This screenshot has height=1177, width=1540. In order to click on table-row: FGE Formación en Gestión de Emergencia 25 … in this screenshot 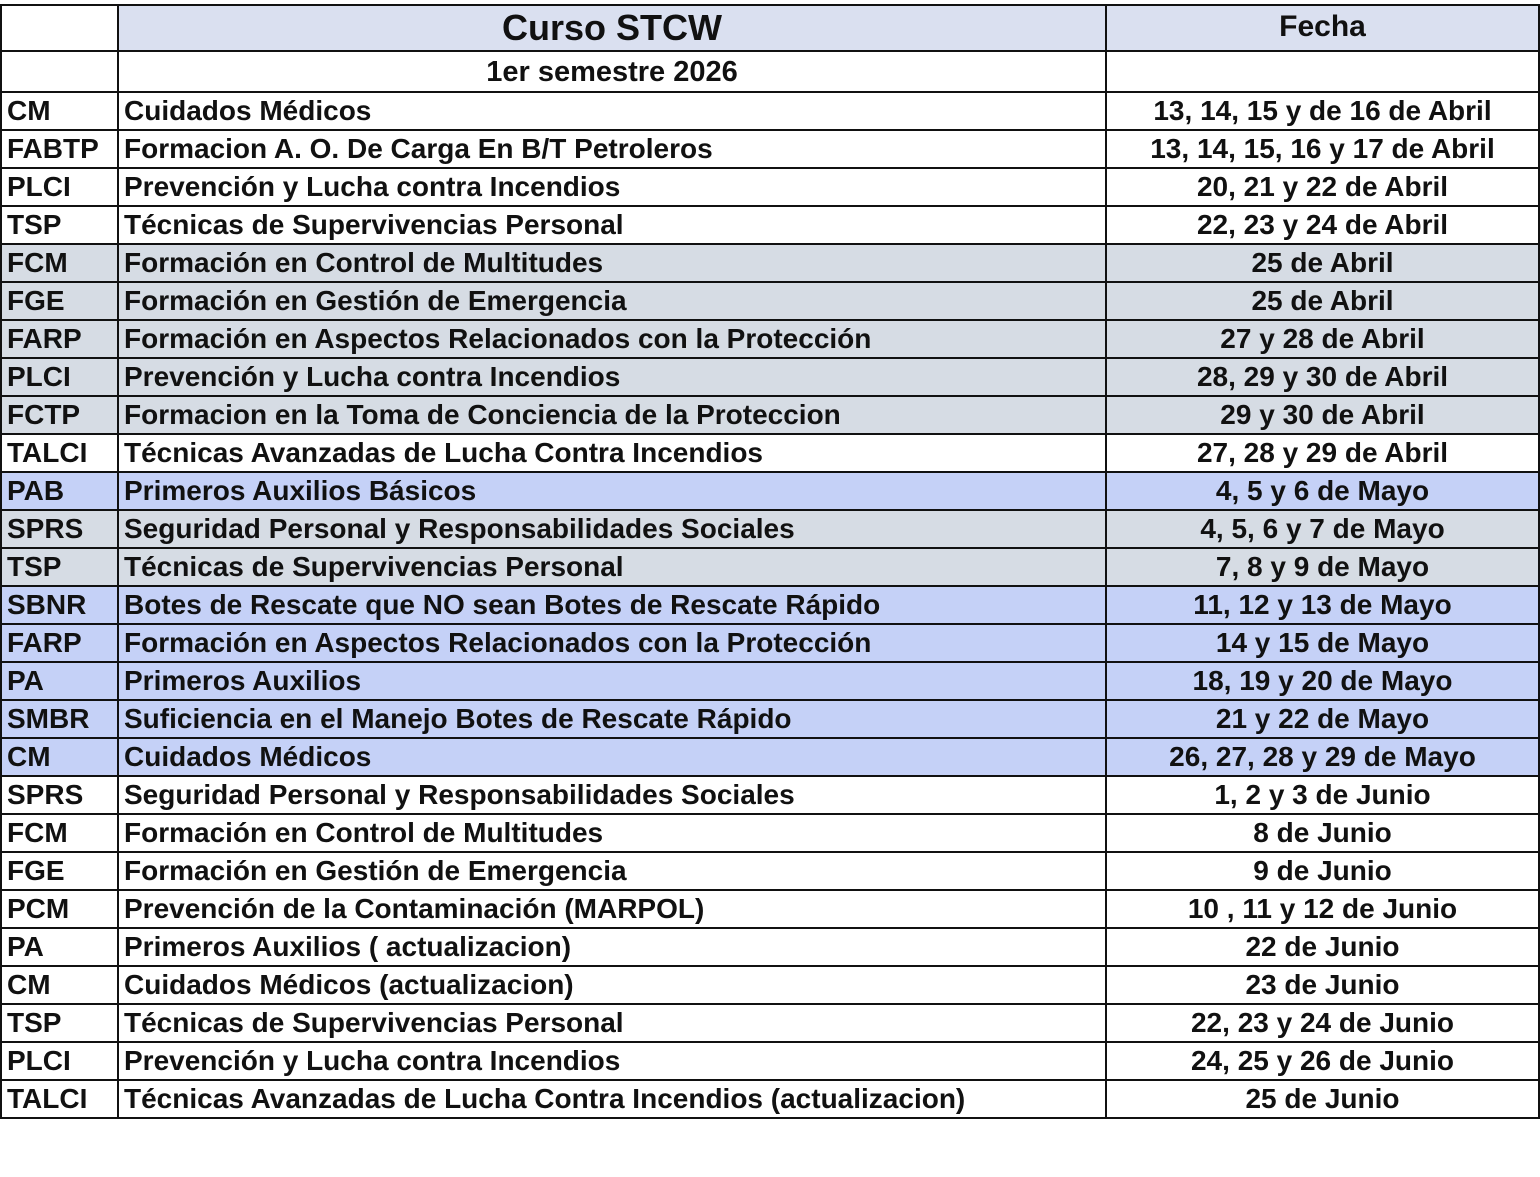, I will do `click(770, 301)`.